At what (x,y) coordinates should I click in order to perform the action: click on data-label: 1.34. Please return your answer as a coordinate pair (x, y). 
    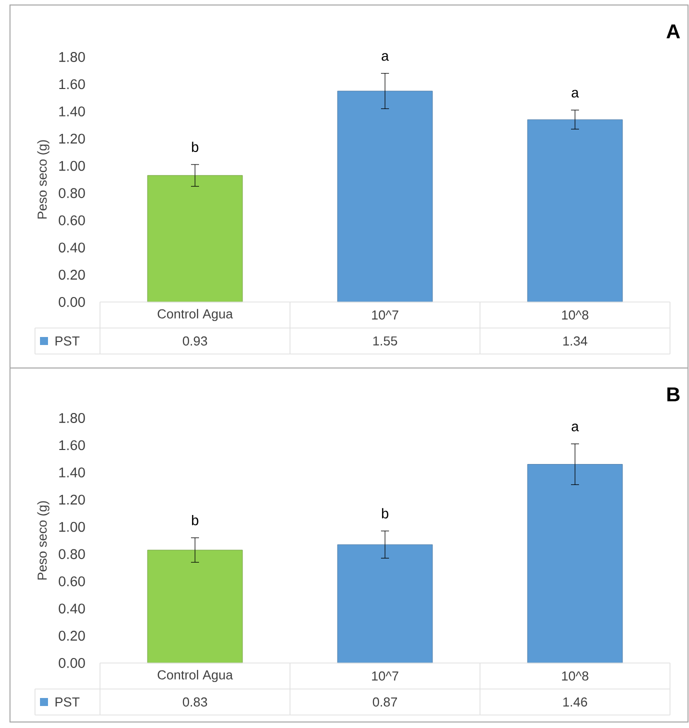
    Looking at the image, I should click on (575, 341).